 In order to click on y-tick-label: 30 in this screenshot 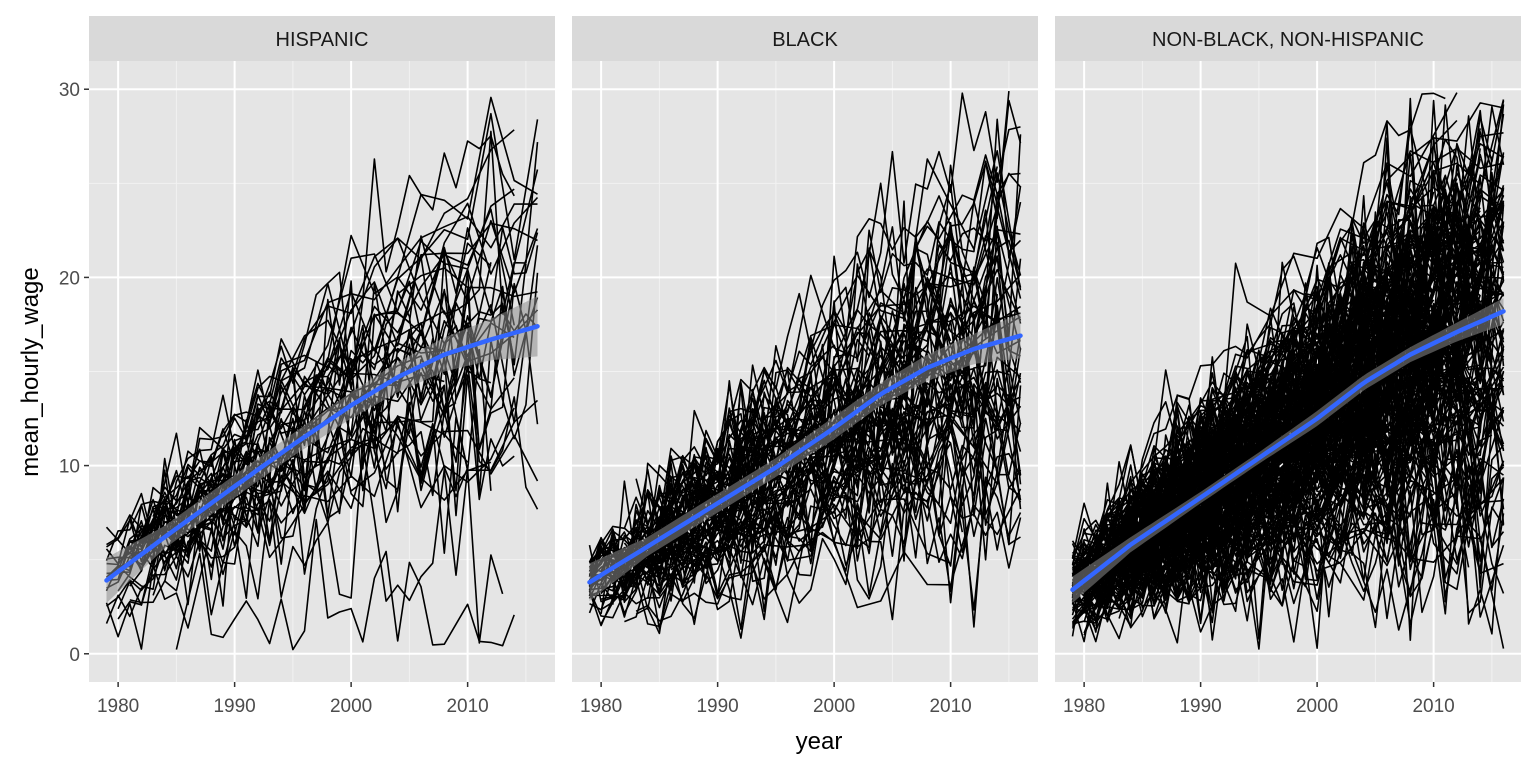, I will do `click(69, 90)`.